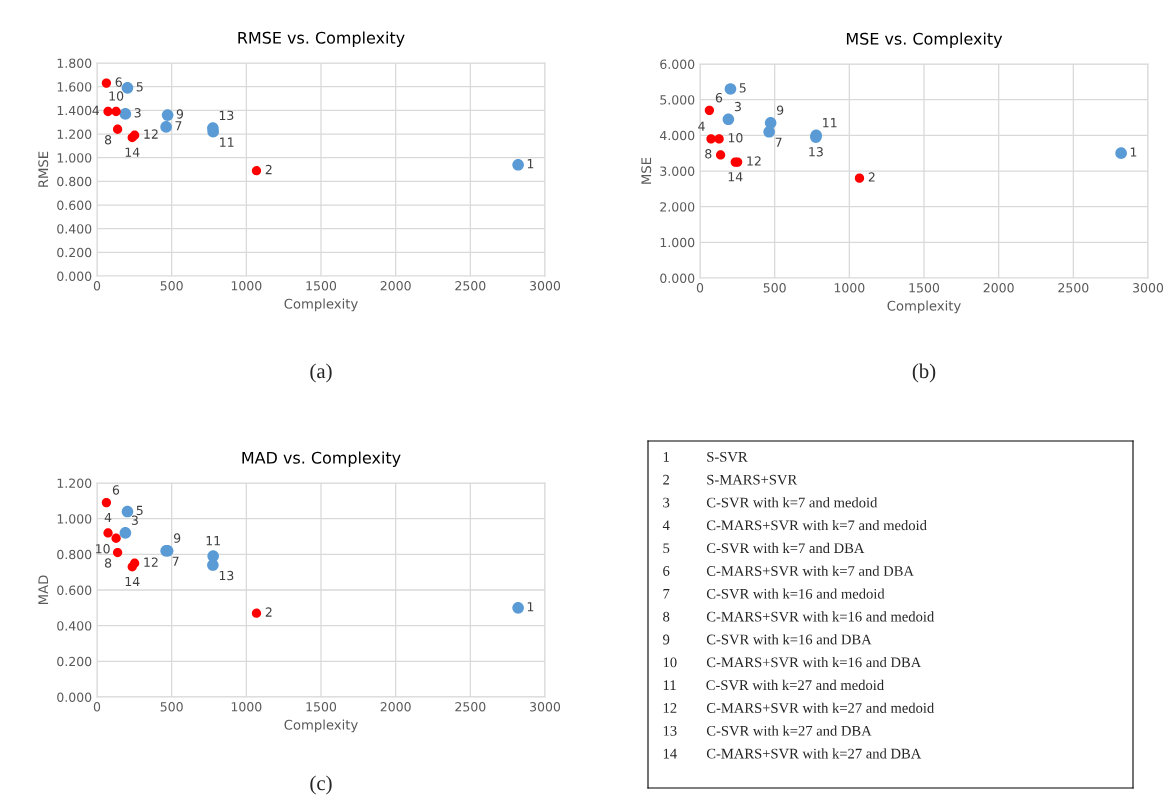  I want to click on y-axis-title: MSE, so click(646, 170).